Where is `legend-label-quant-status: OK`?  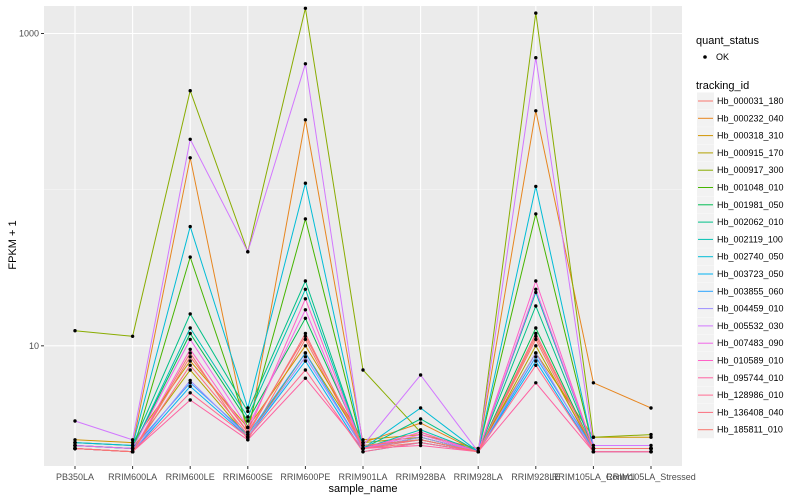 legend-label-quant-status: OK is located at coordinates (722, 57).